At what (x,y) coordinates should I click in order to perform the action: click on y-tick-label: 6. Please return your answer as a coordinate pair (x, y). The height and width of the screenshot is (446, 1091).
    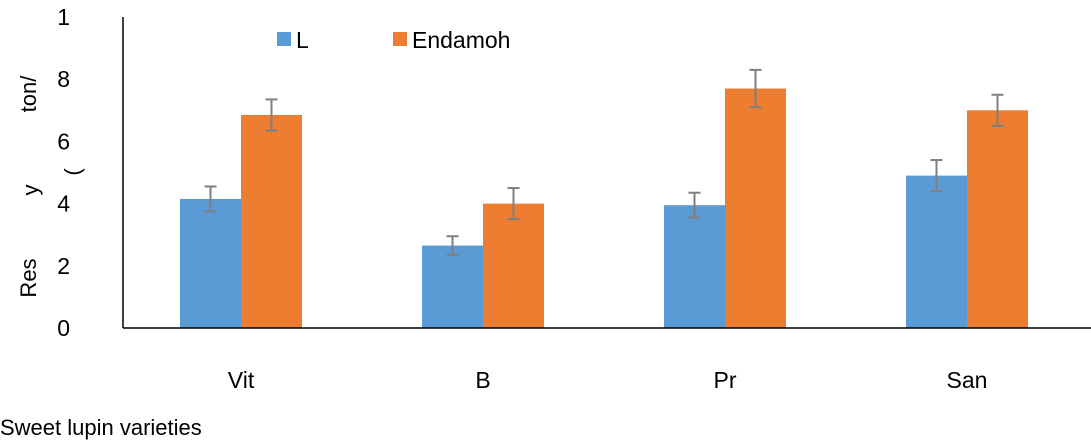
    Looking at the image, I should click on (63, 141).